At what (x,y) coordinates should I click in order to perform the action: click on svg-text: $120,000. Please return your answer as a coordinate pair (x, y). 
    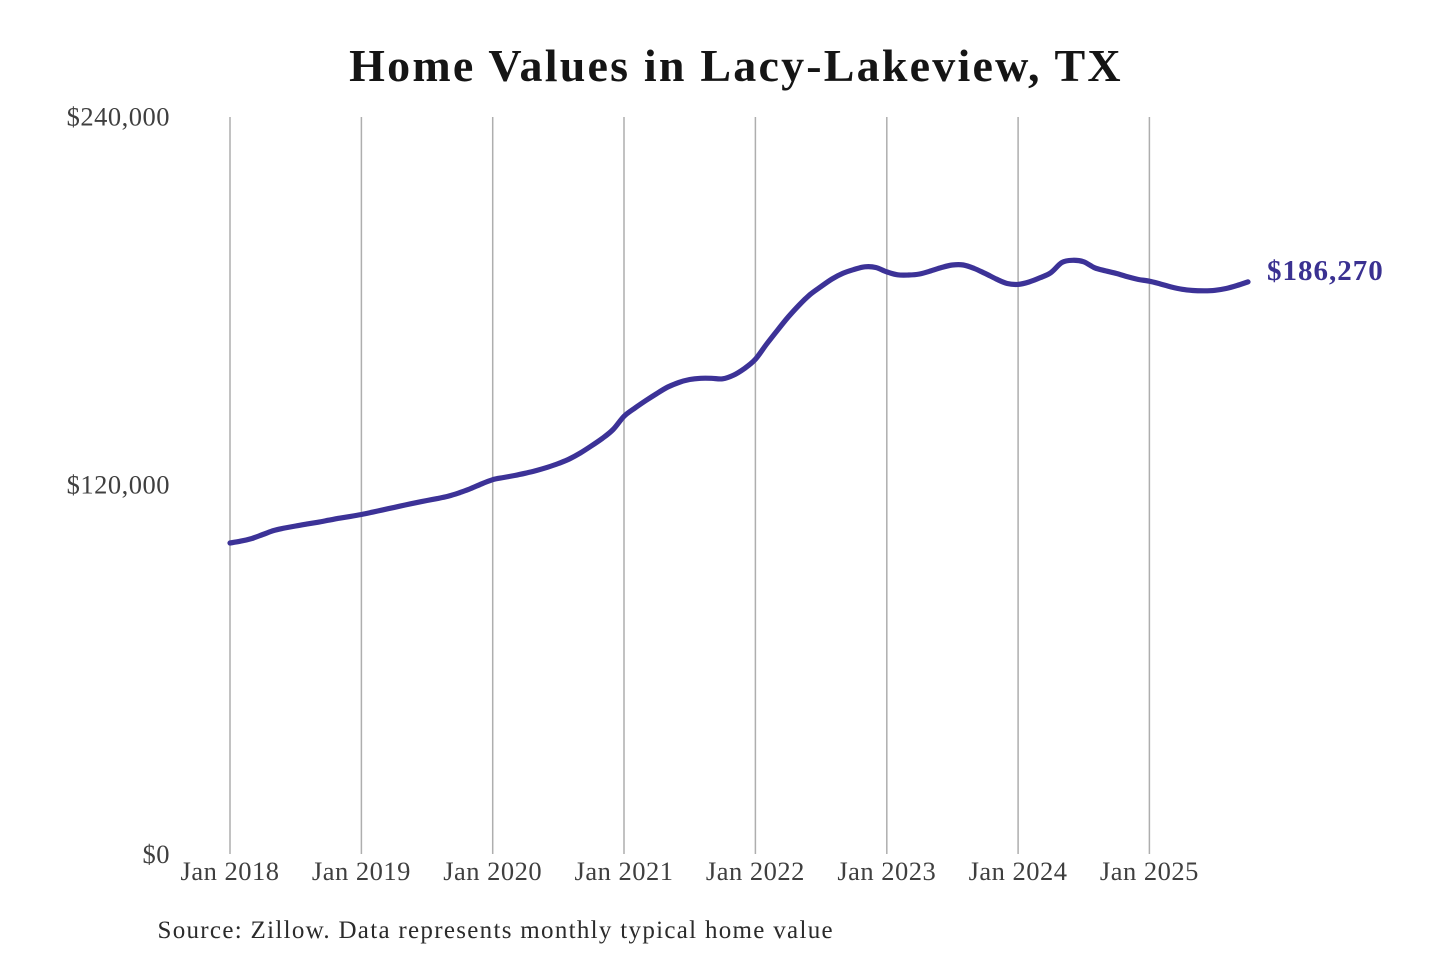
    Looking at the image, I should click on (118, 485).